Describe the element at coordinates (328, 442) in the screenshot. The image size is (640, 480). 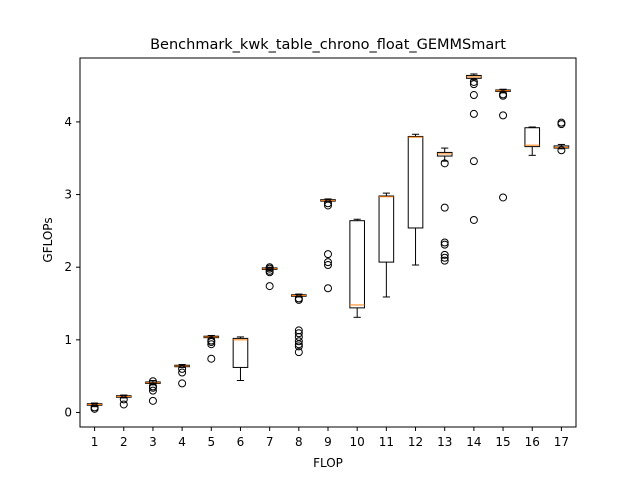
I see `x-tick-label: 9` at that location.